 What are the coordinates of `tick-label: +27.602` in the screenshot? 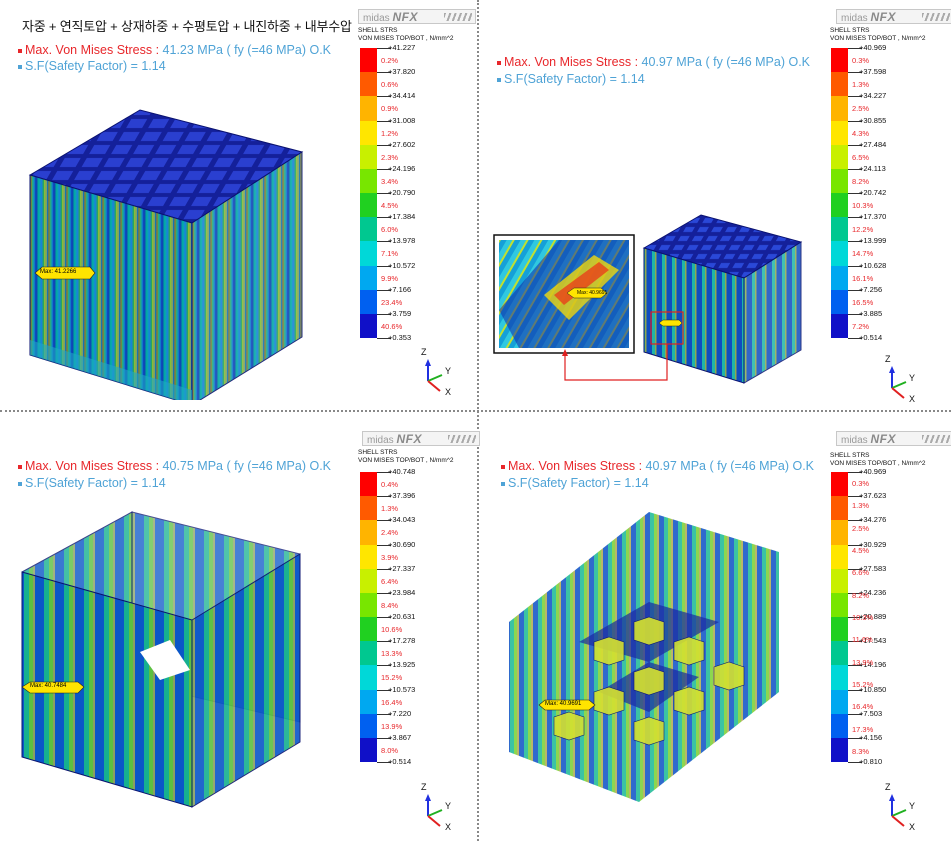 It's located at (402, 144).